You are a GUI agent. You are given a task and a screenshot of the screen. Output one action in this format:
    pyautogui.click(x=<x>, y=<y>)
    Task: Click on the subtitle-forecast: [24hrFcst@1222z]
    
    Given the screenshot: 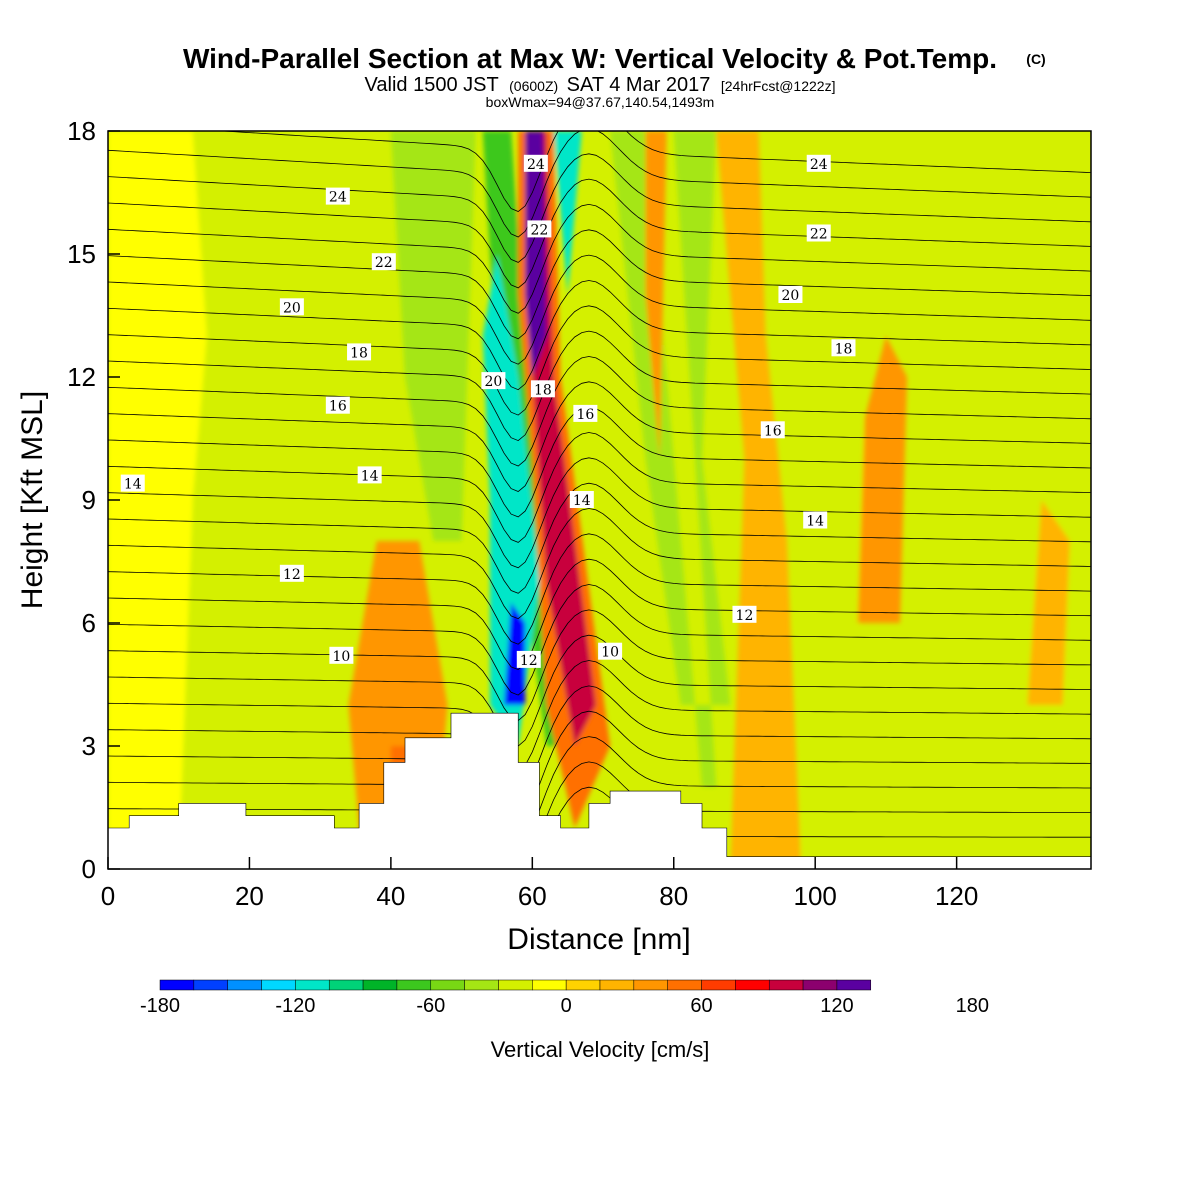 What is the action you would take?
    pyautogui.click(x=778, y=86)
    